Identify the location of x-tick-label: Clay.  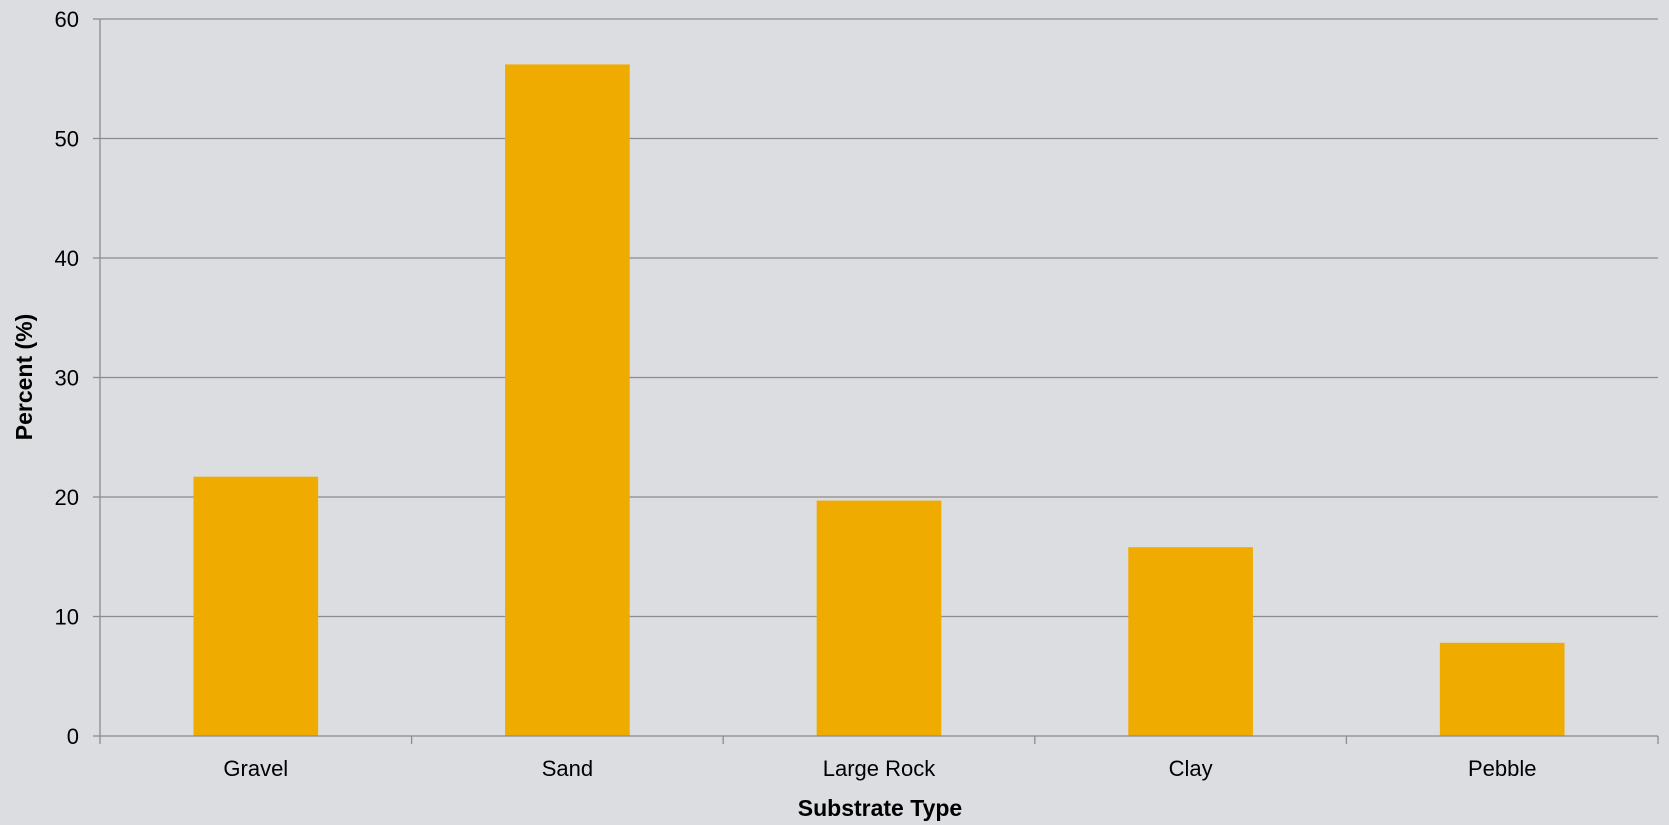
(1191, 768).